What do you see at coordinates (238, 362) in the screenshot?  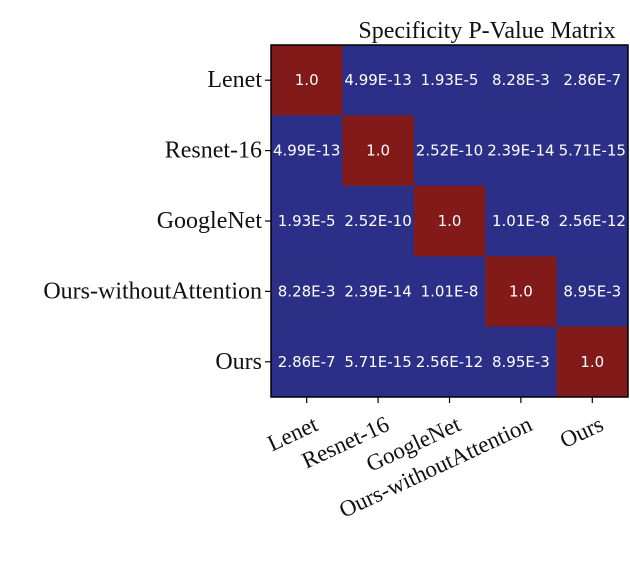 I see `row-label: Ours` at bounding box center [238, 362].